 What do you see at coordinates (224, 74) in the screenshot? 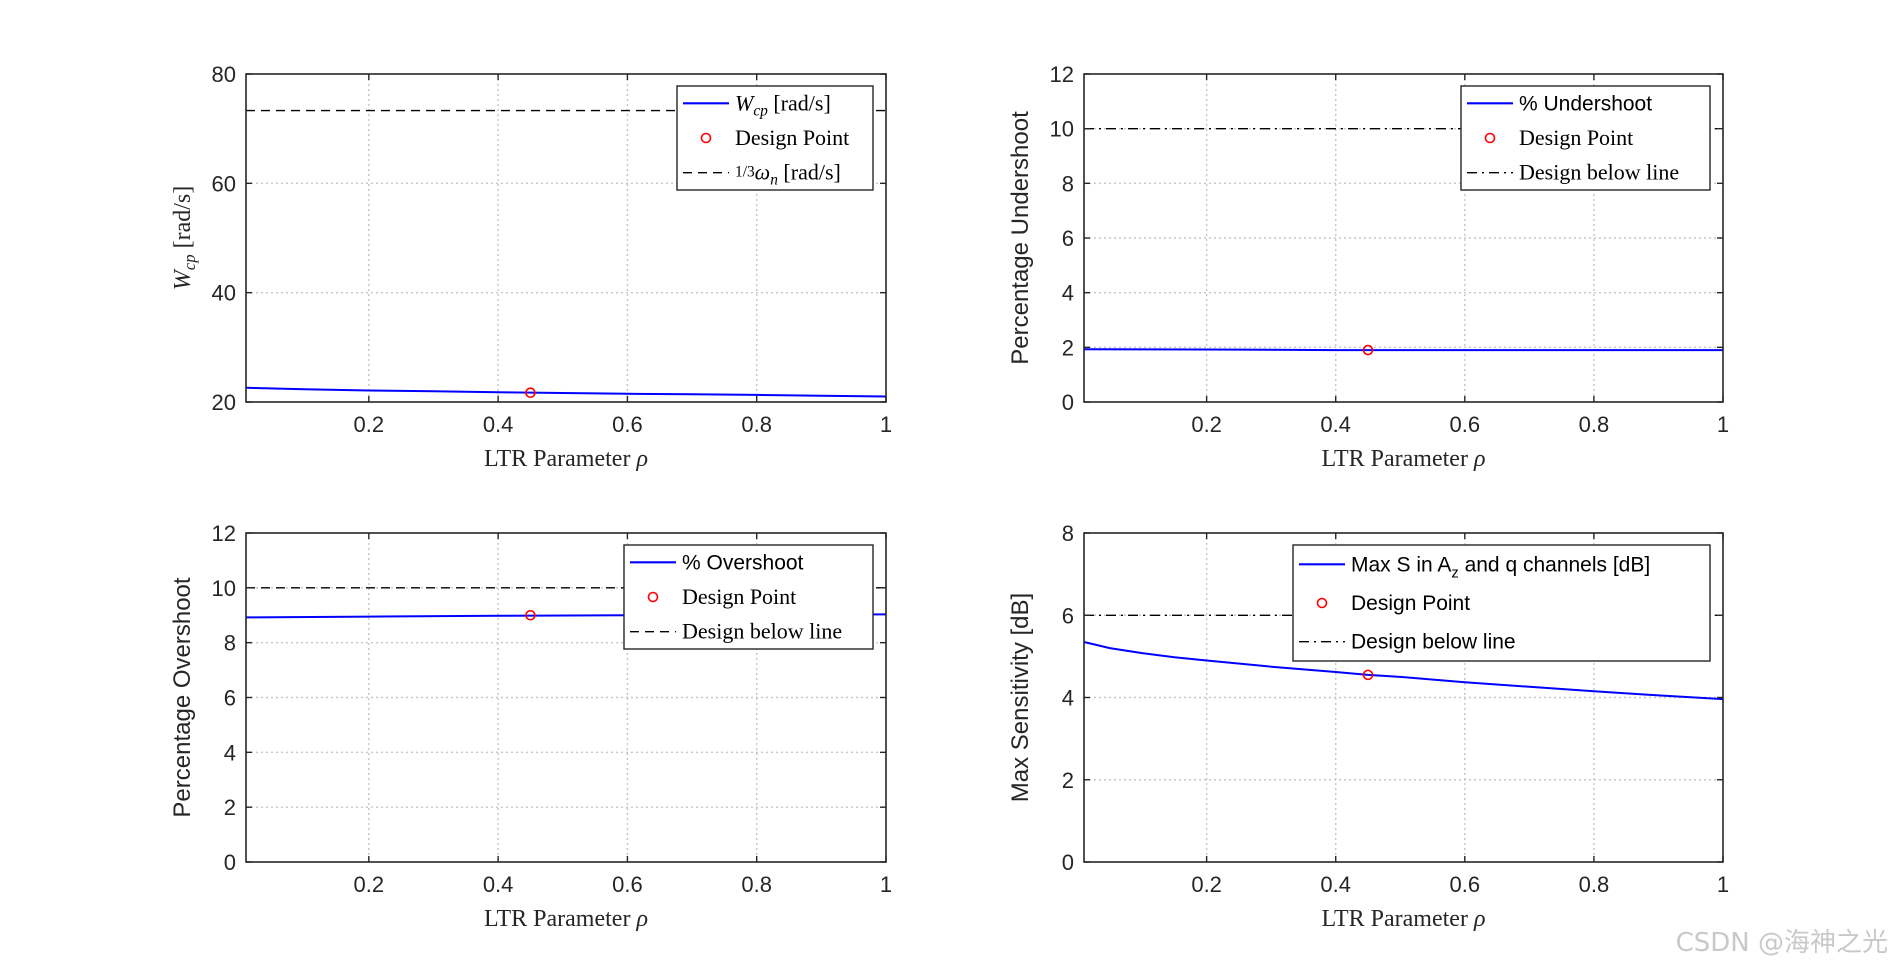
I see `y-tick-label: 80` at bounding box center [224, 74].